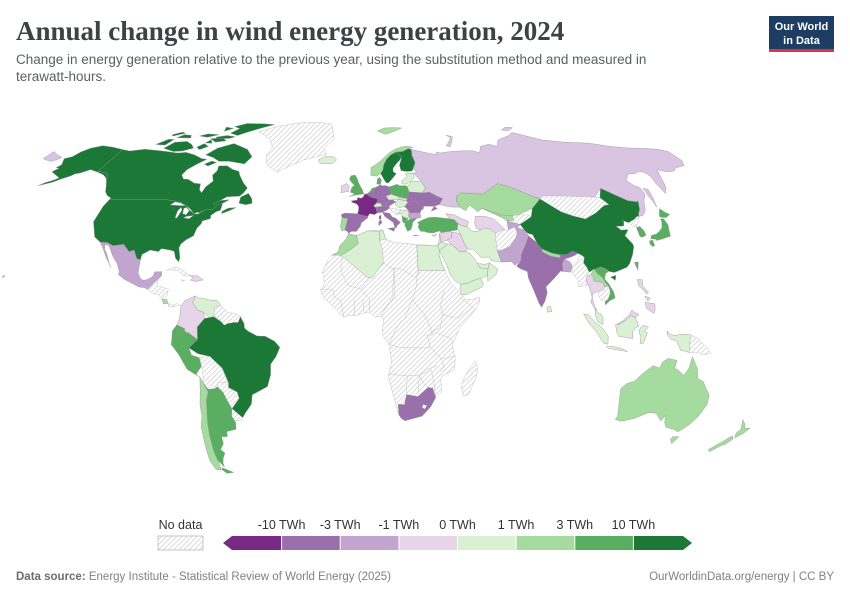 The image size is (850, 600). Describe the element at coordinates (516, 525) in the screenshot. I see `svg-text: 1 TWh` at that location.